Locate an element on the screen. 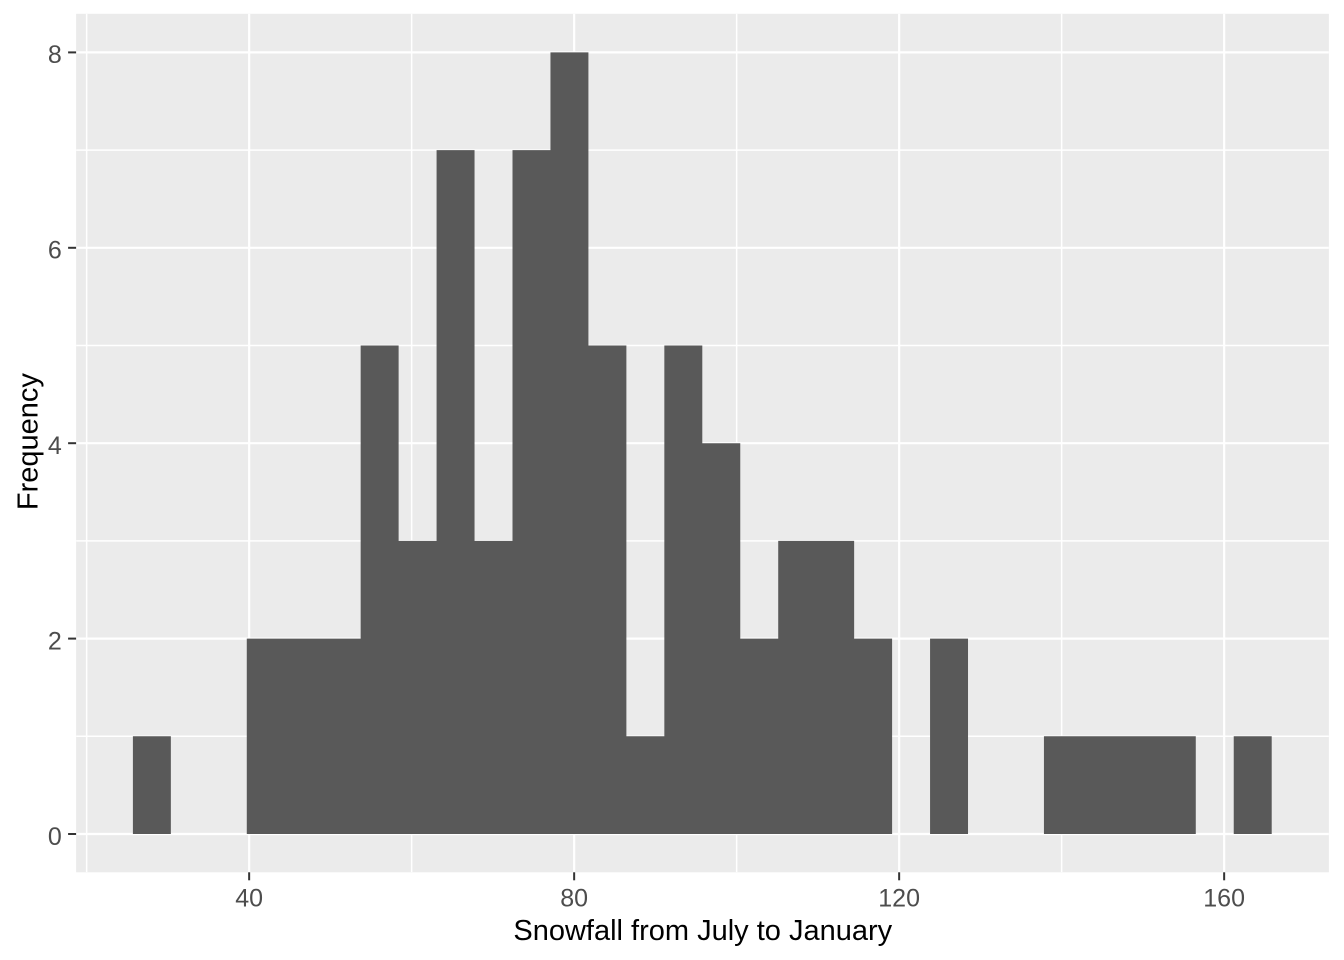 The image size is (1344, 960). svg-text: 8 is located at coordinates (55, 55).